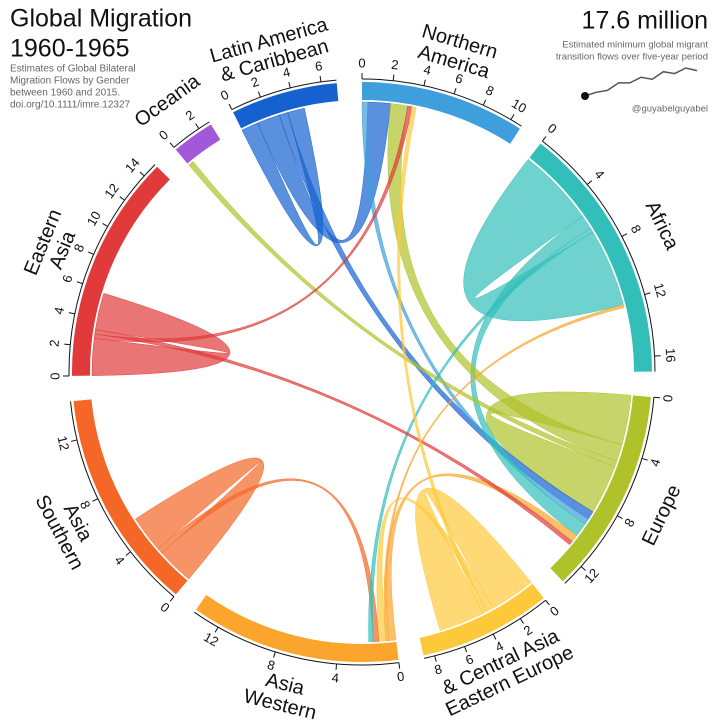 This screenshot has width=720, height=720. I want to click on description: between 1960 and 2015., so click(65, 93).